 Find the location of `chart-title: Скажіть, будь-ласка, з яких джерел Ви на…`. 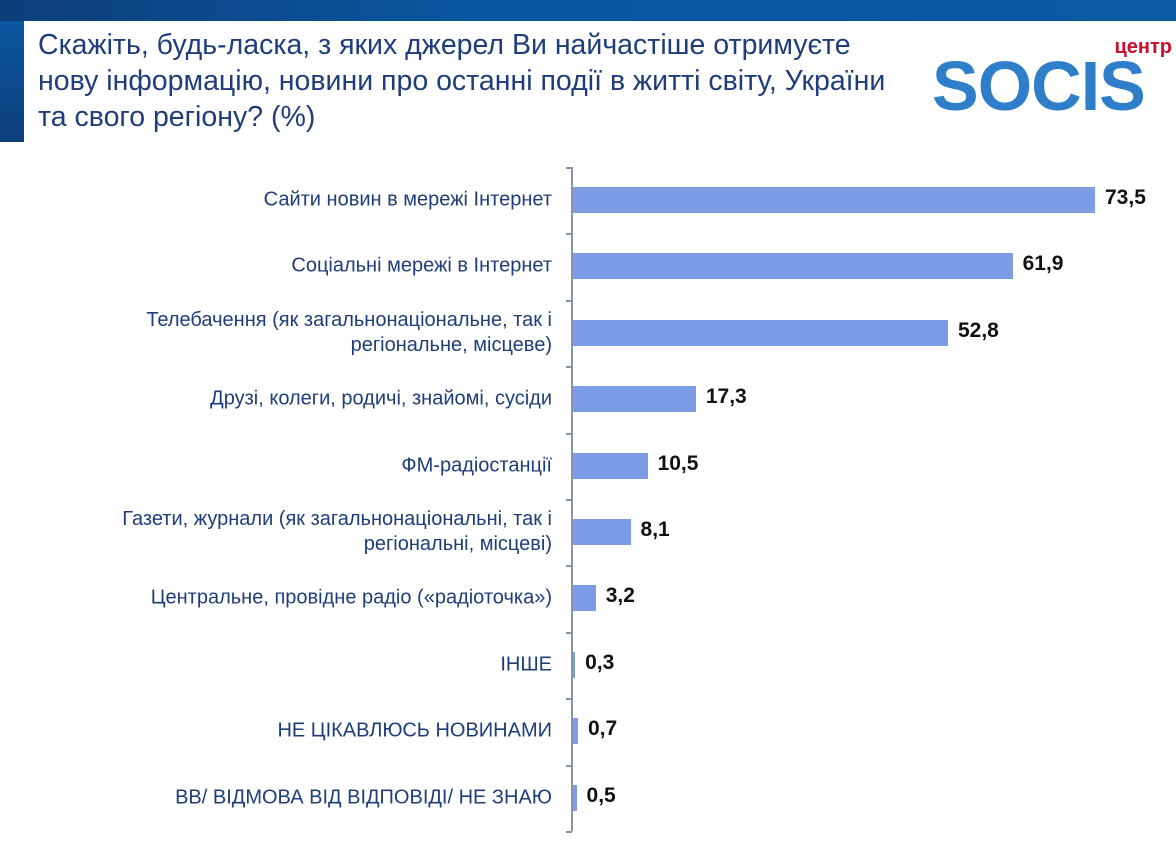

chart-title: Скажіть, будь-ласка, з яких джерел Ви на… is located at coordinates (462, 81).